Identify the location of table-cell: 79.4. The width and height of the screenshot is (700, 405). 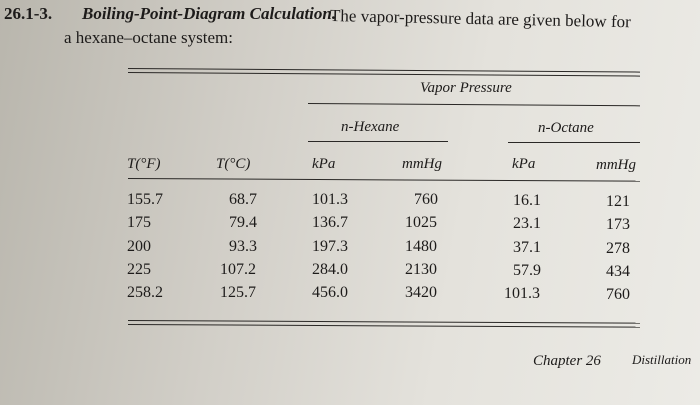
(243, 222).